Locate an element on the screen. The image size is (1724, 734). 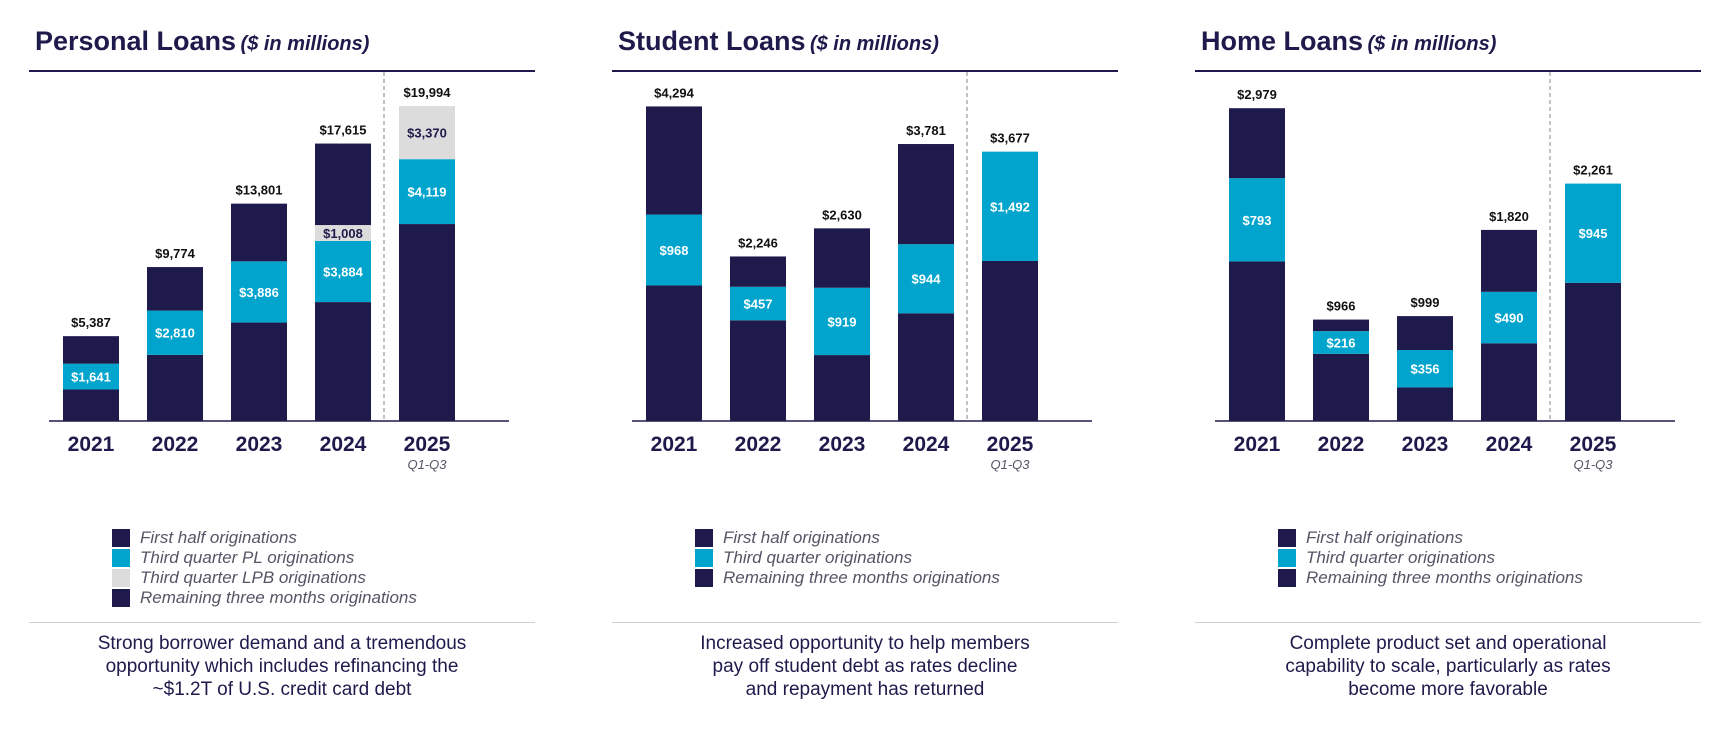
segment-label: $2,810 is located at coordinates (175, 333).